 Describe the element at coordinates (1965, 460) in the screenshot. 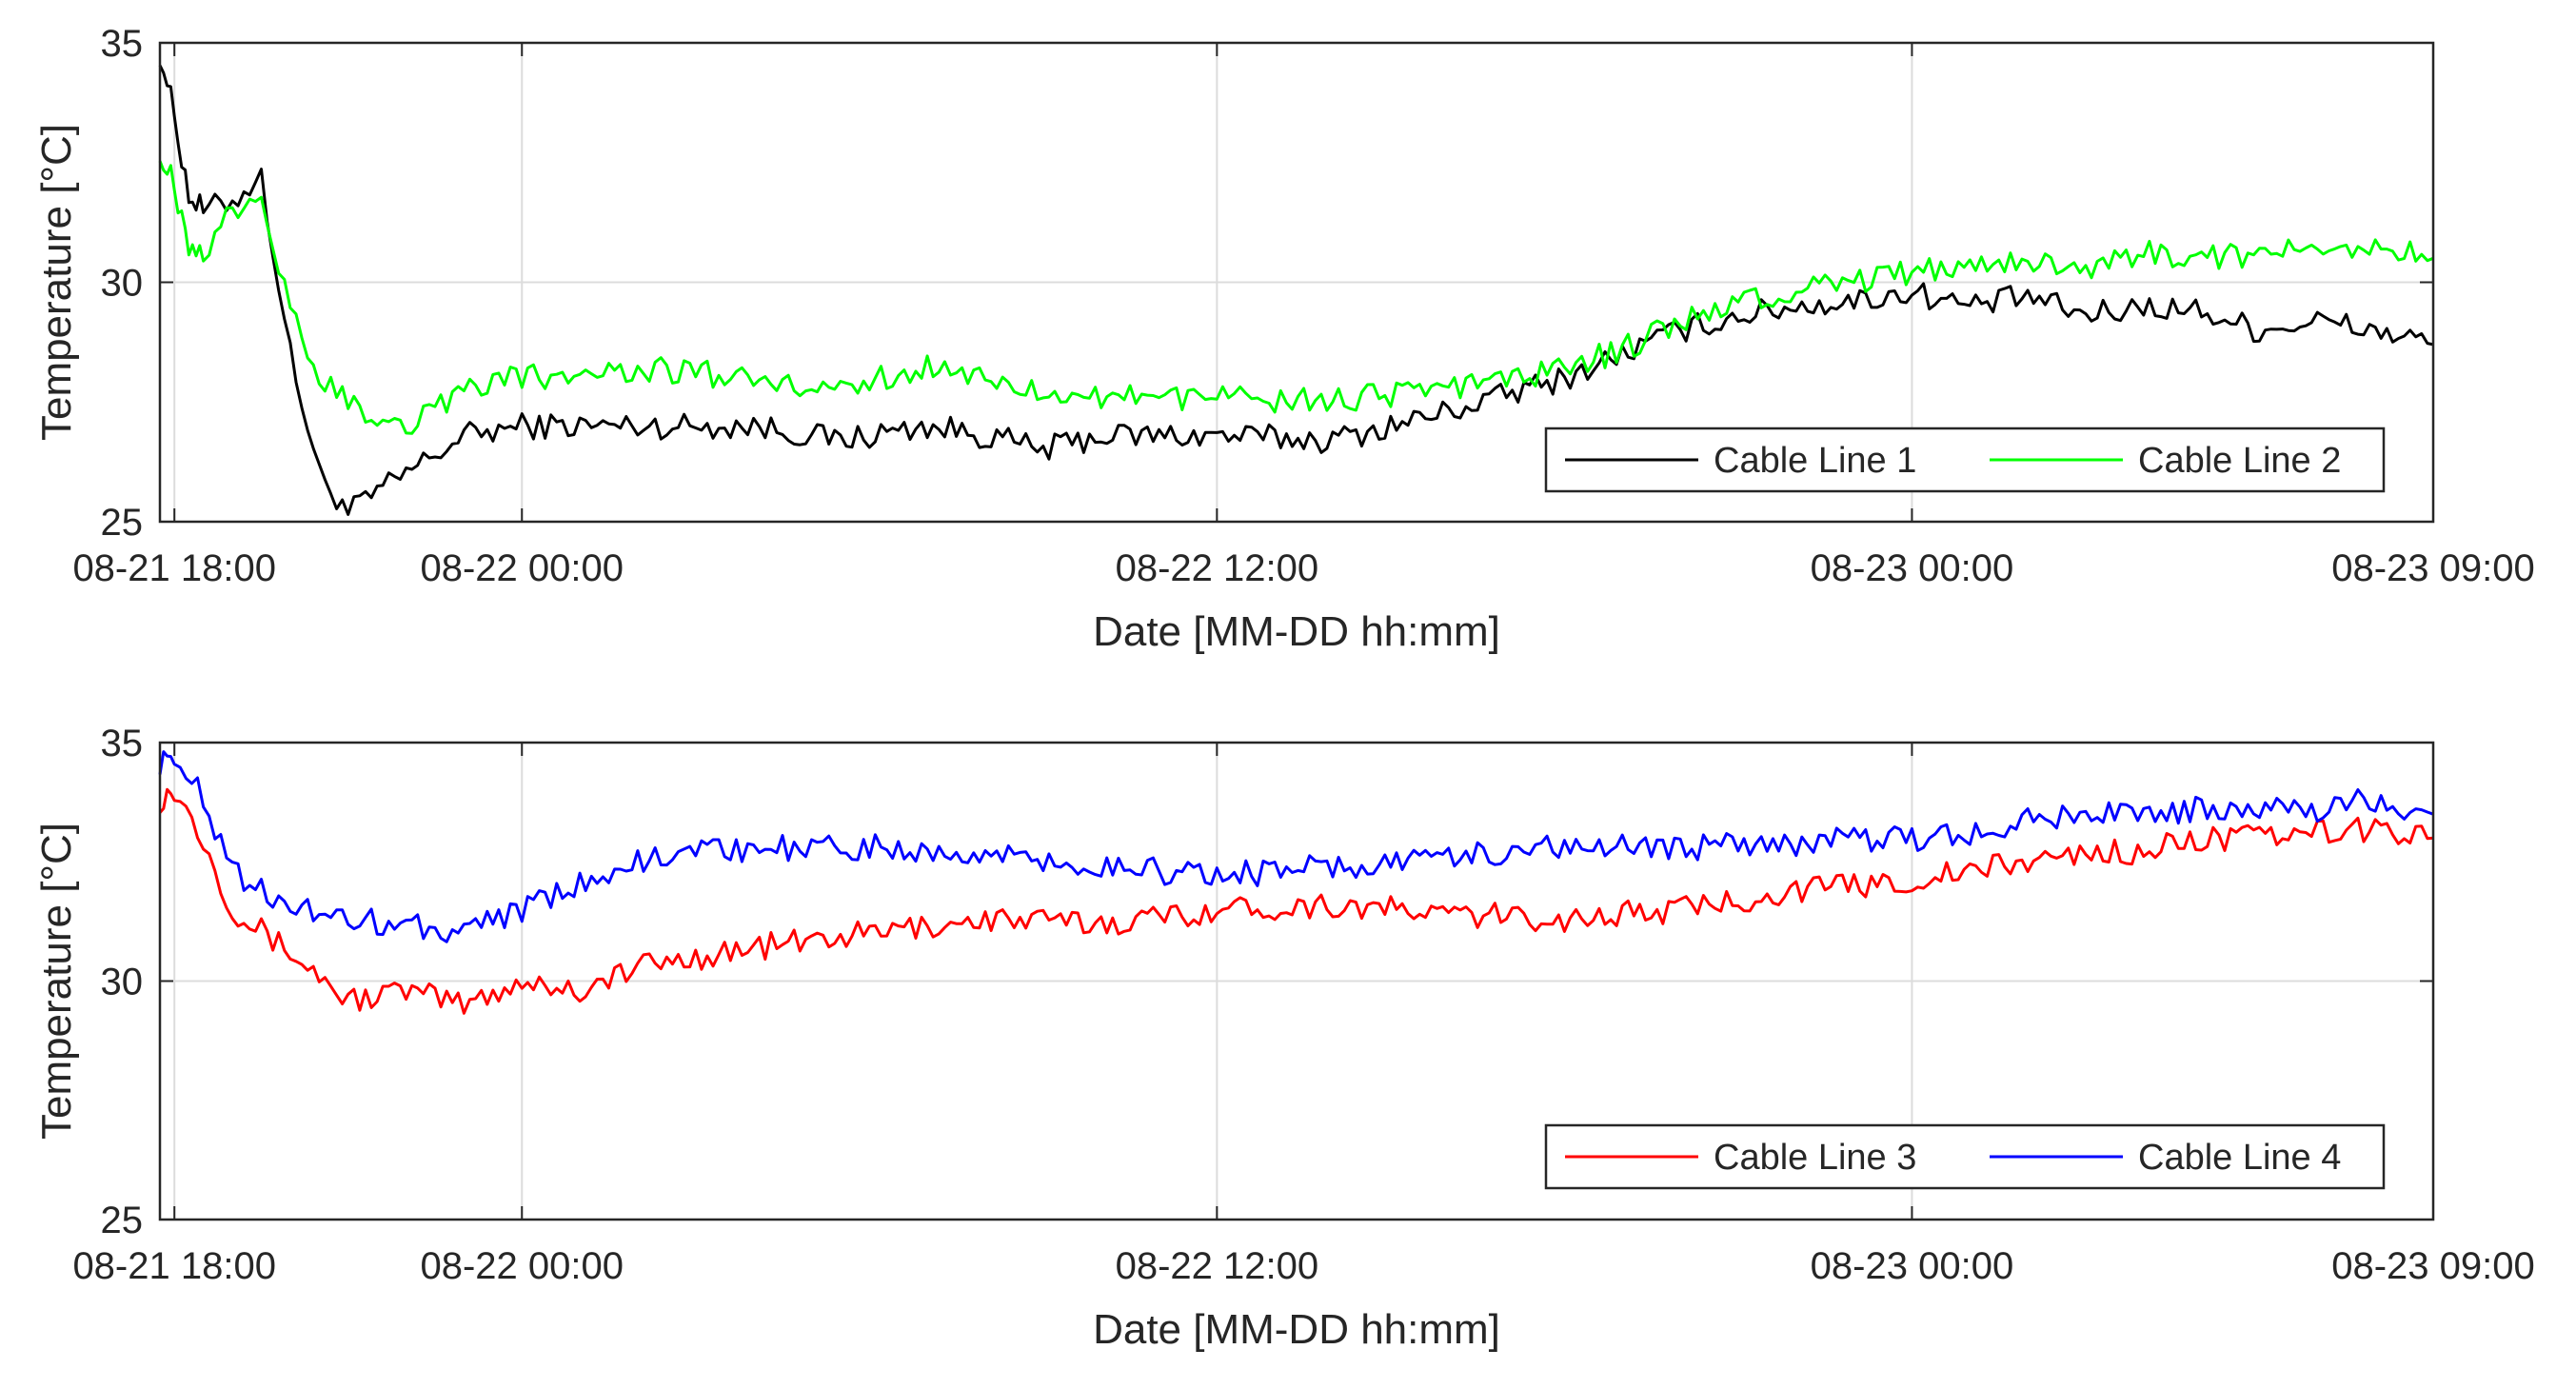

I see `legend: Cable Line 1 Cable Line 2` at that location.